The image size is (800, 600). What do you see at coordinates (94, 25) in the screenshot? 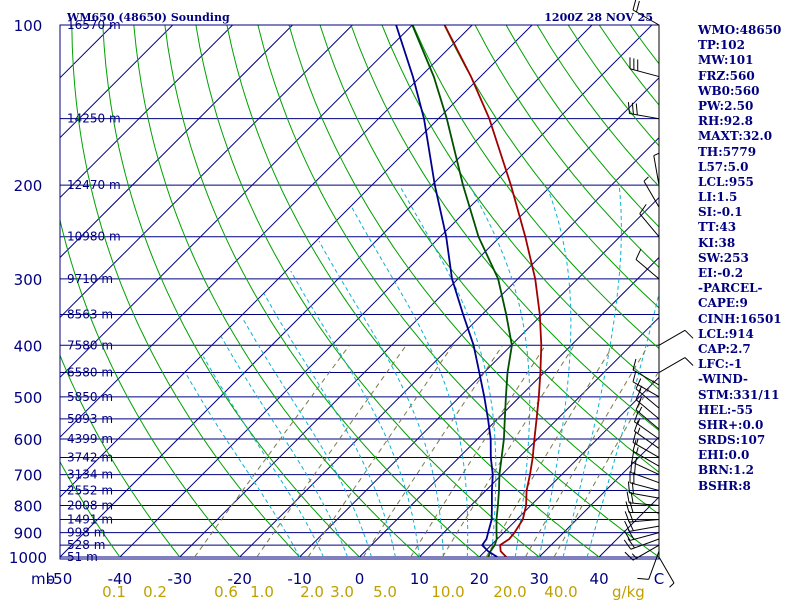
I see `height-label: 16570 m` at bounding box center [94, 25].